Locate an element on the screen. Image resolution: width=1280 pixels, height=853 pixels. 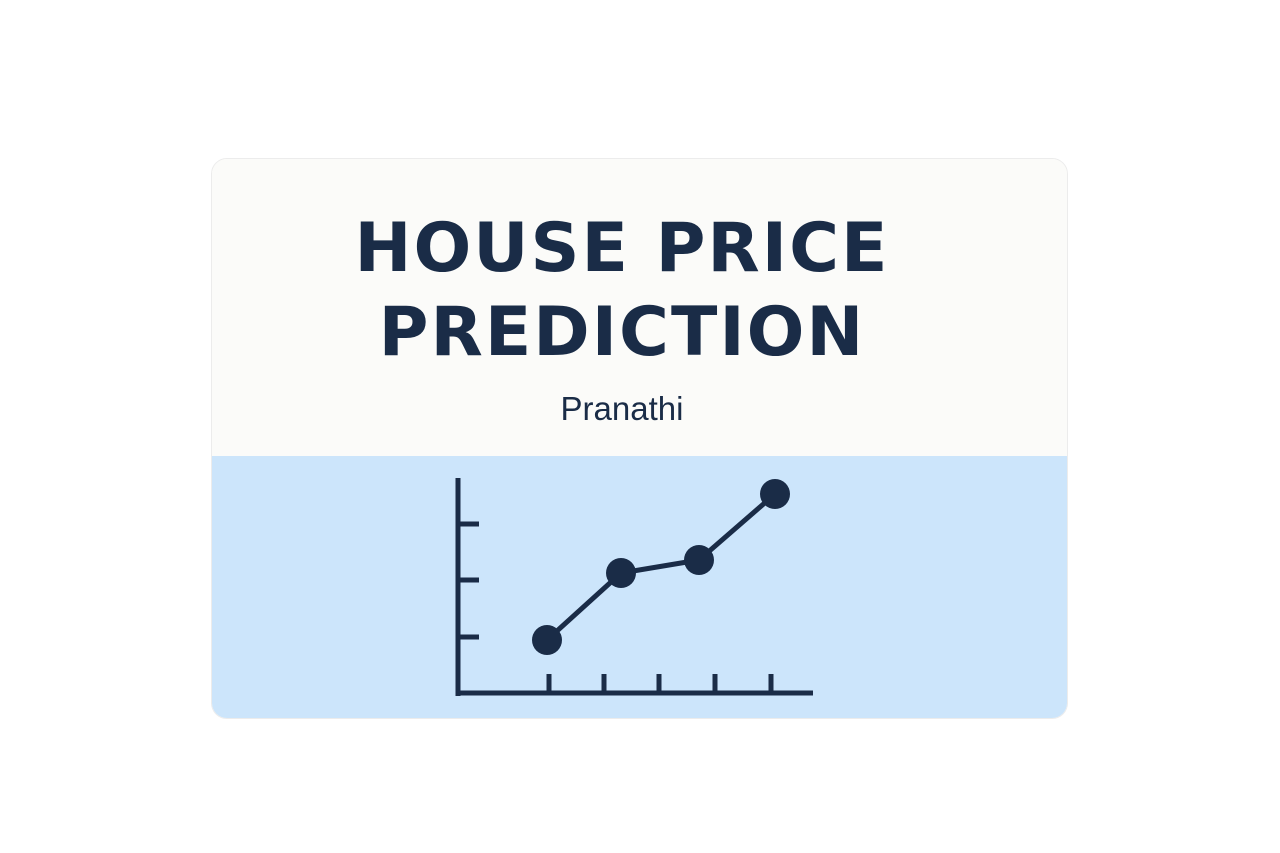
line-chart-icon is located at coordinates (634, 587).